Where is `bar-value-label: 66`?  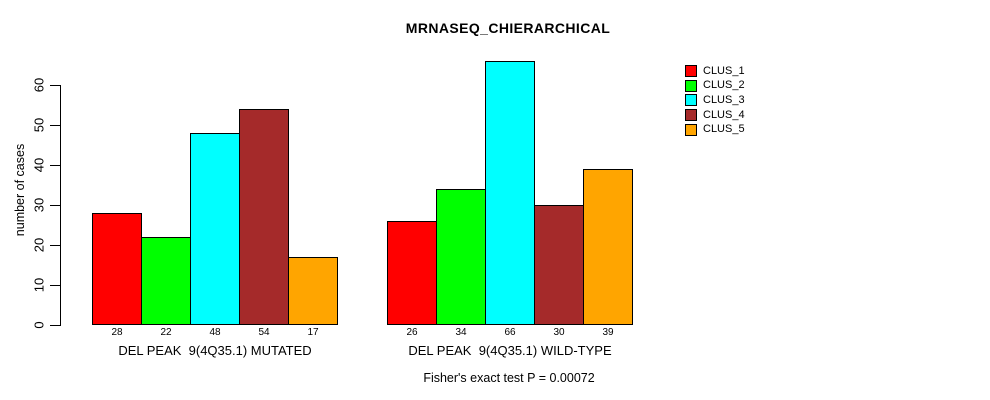
bar-value-label: 66 is located at coordinates (510, 332).